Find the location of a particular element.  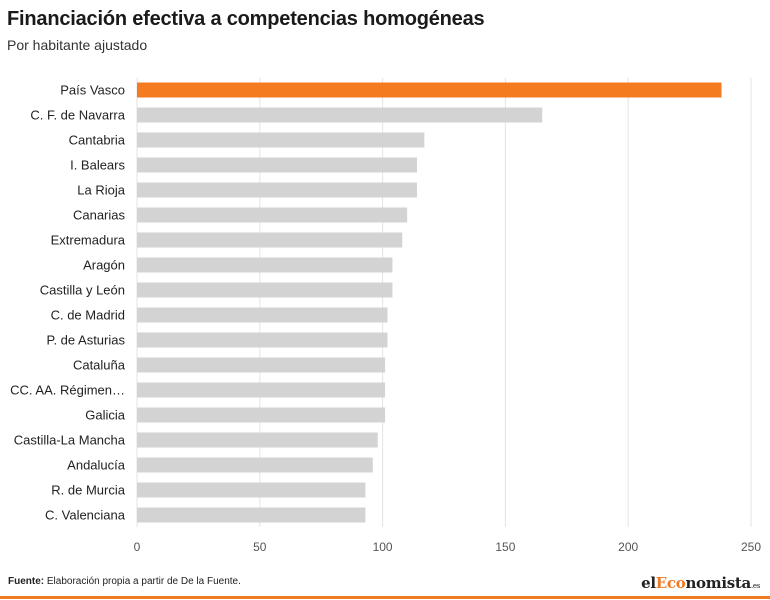

category-label: P. de Asturias is located at coordinates (85, 340).